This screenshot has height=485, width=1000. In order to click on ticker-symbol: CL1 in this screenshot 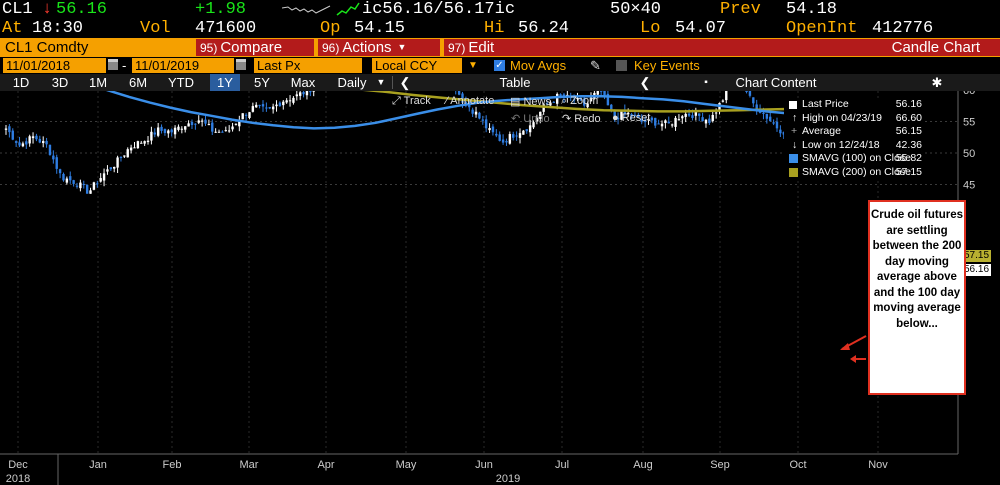, I will do `click(17, 9)`.